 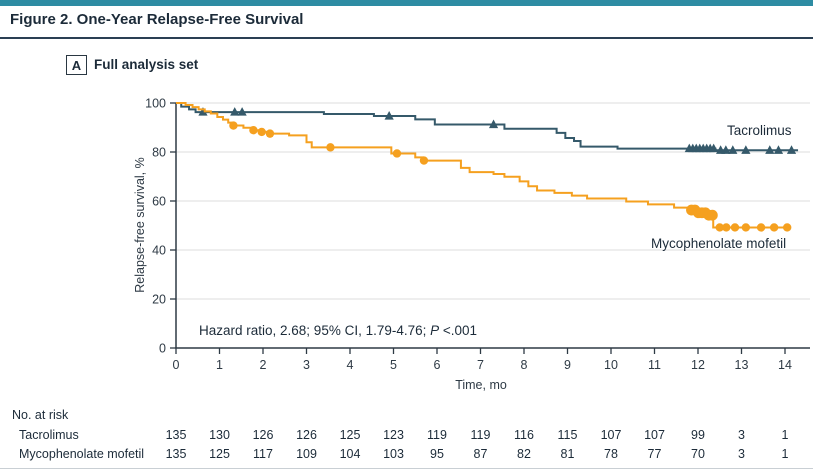 What do you see at coordinates (159, 300) in the screenshot?
I see `y-tick-label: 20` at bounding box center [159, 300].